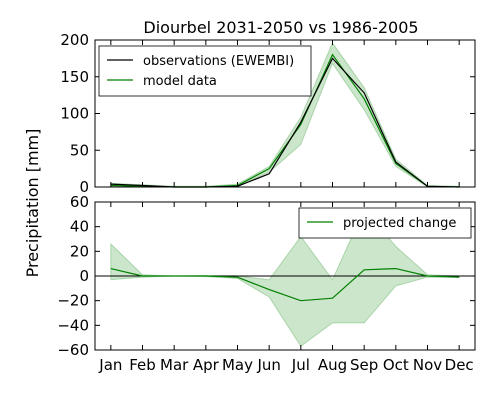 This screenshot has width=500, height=404. I want to click on x-tick-label: Jun, so click(268, 365).